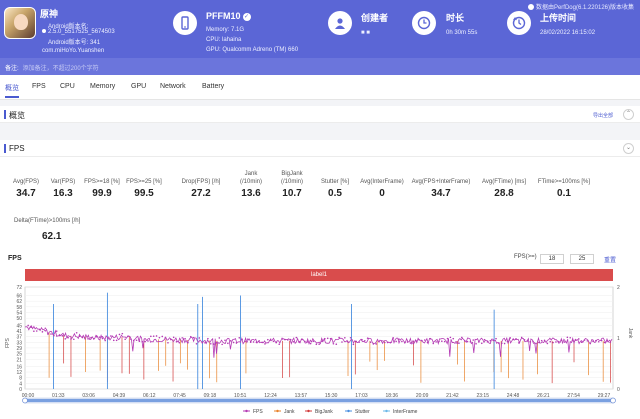 This screenshot has width=640, height=419. Describe the element at coordinates (582, 259) in the screenshot. I see `fps-threshold-input-2: 25` at that location.